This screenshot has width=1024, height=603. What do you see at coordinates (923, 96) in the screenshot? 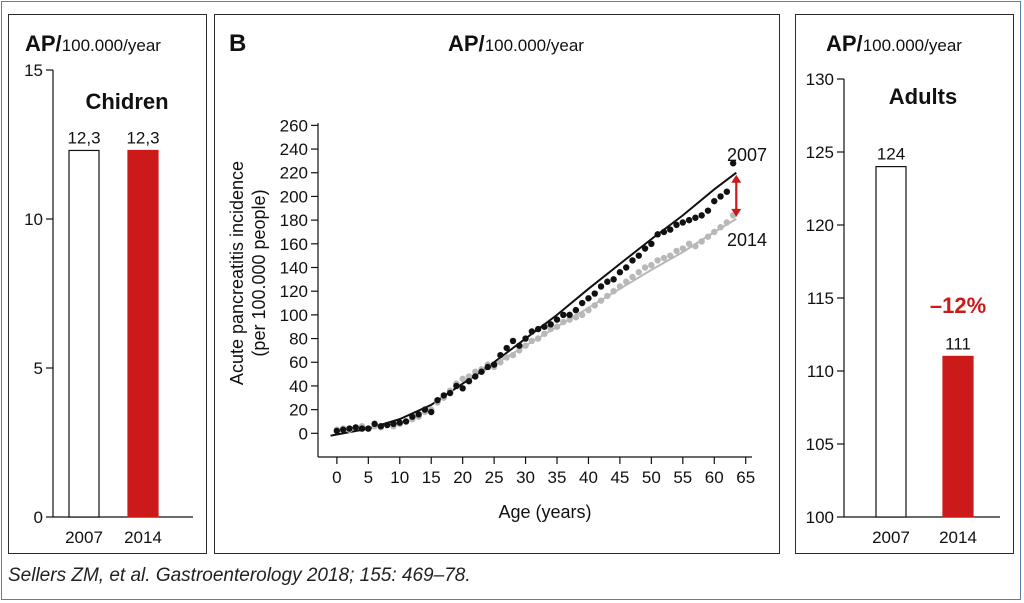
I see `adults-chart-title: Adults` at bounding box center [923, 96].